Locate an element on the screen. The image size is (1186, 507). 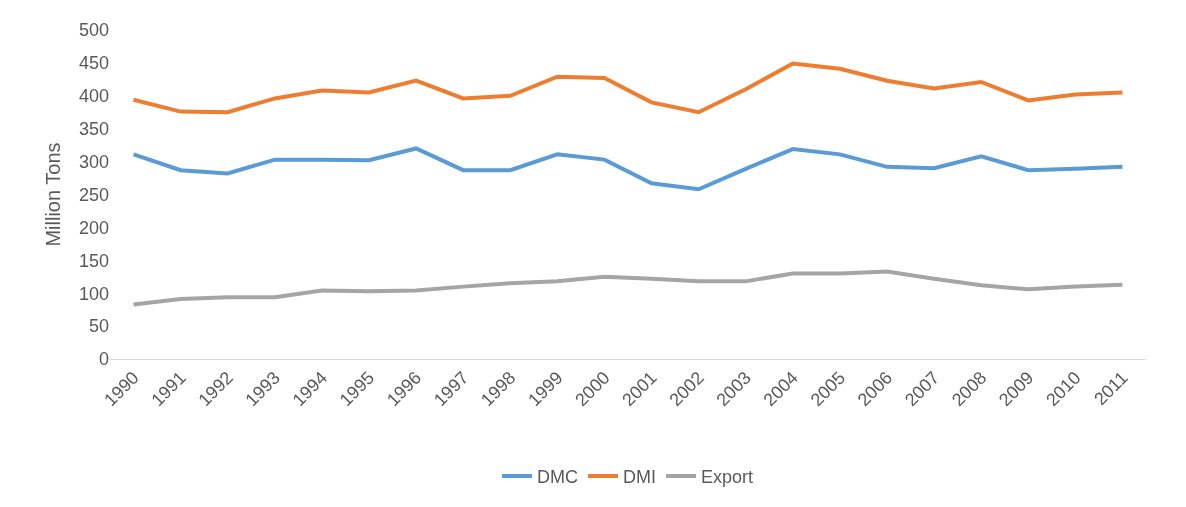
y-tick-label: 0 is located at coordinates (103, 359).